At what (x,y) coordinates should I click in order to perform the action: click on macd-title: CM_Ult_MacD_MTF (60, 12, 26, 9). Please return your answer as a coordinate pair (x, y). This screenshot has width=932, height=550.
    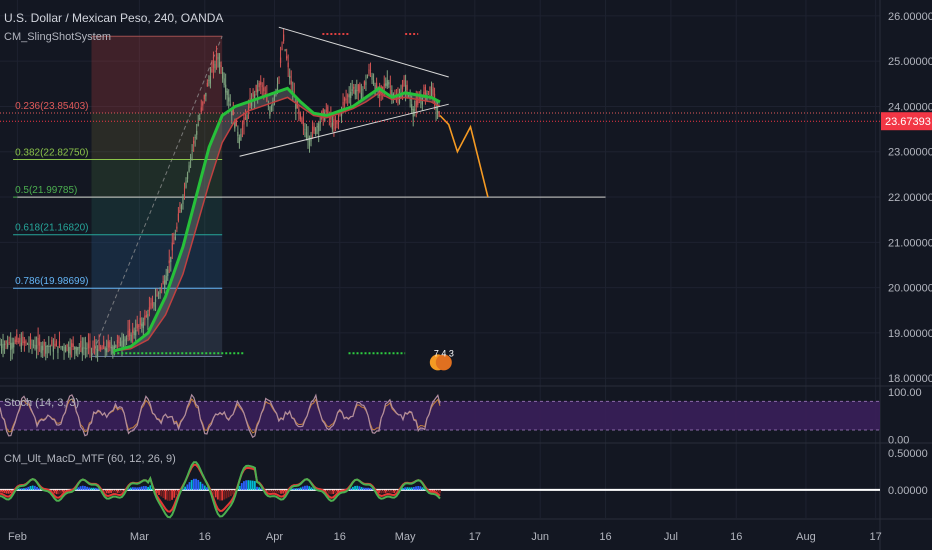
    Looking at the image, I should click on (90, 459).